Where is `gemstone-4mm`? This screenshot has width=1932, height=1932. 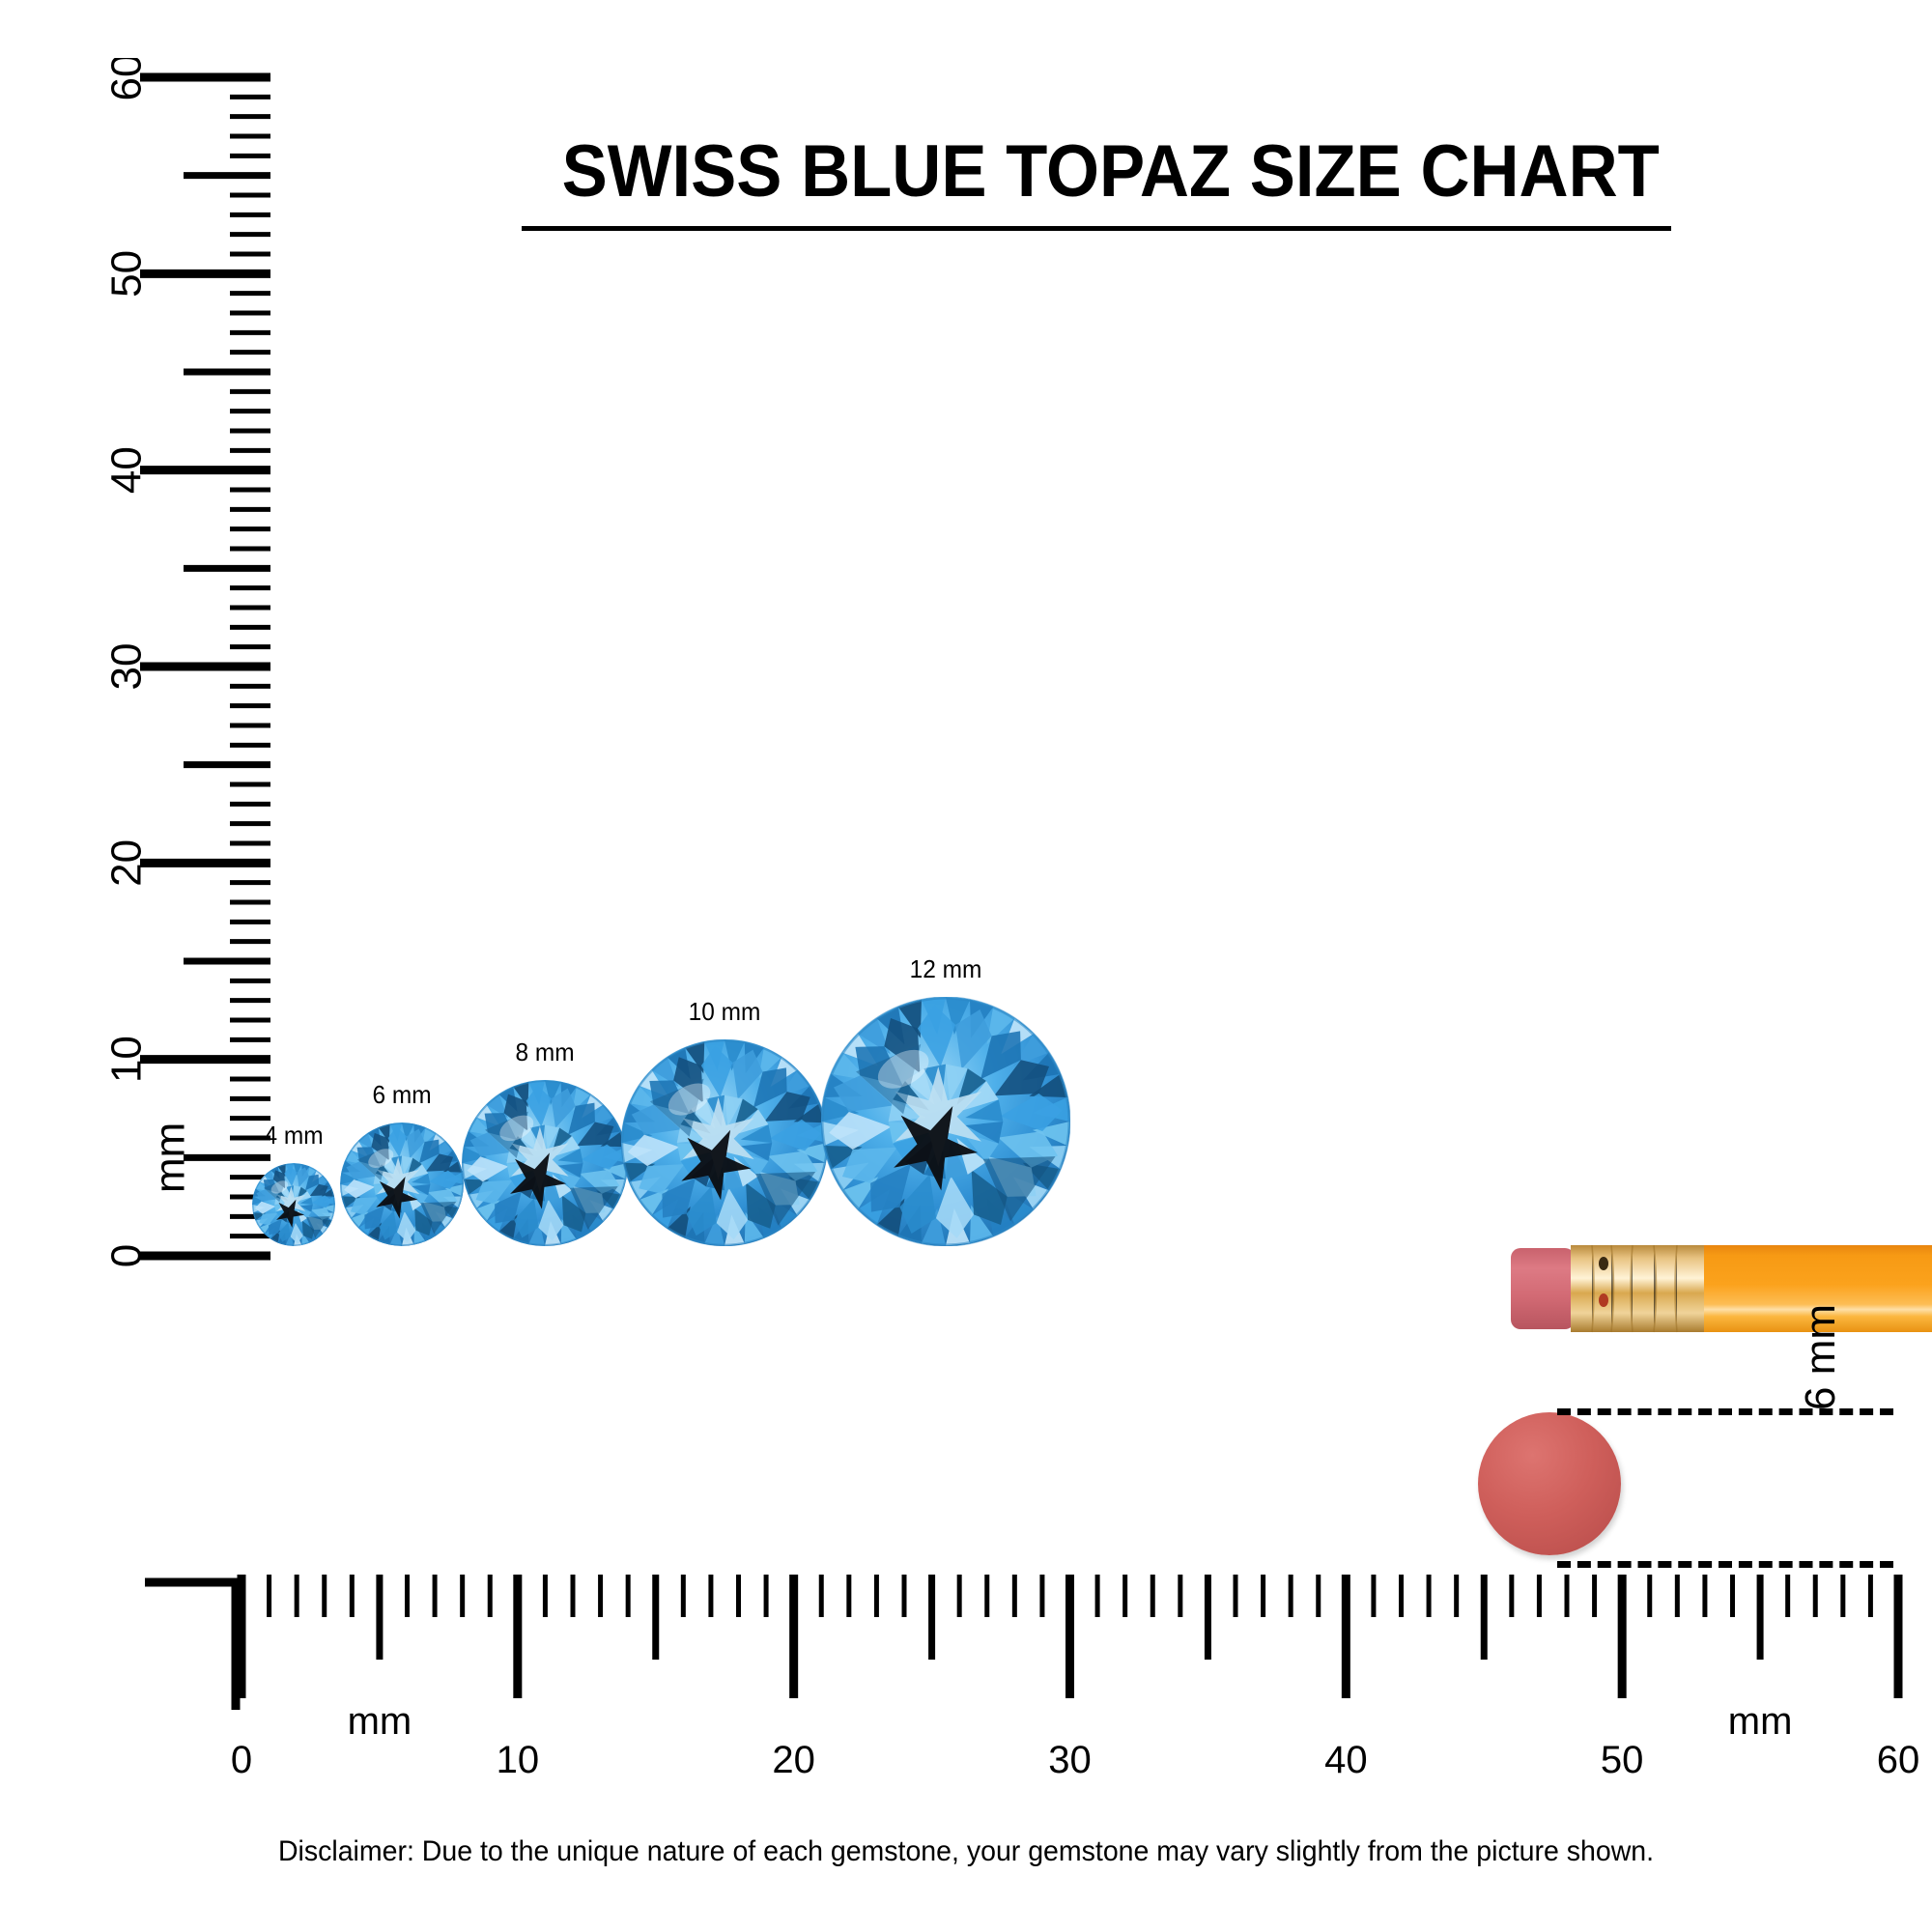 gemstone-4mm is located at coordinates (294, 1204).